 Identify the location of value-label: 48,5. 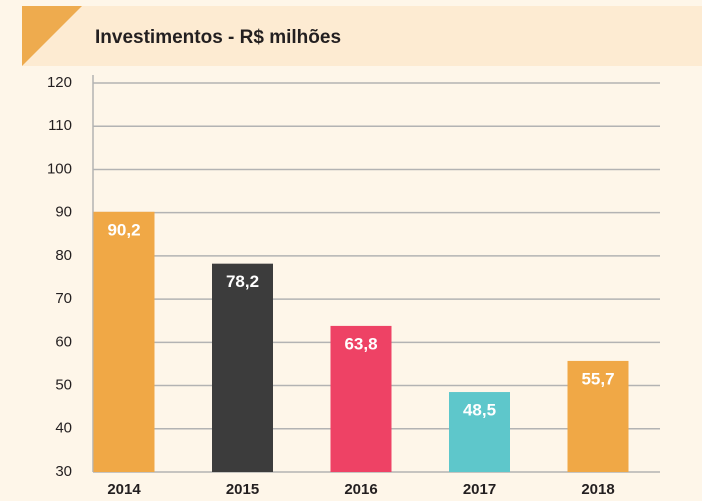
(479, 410).